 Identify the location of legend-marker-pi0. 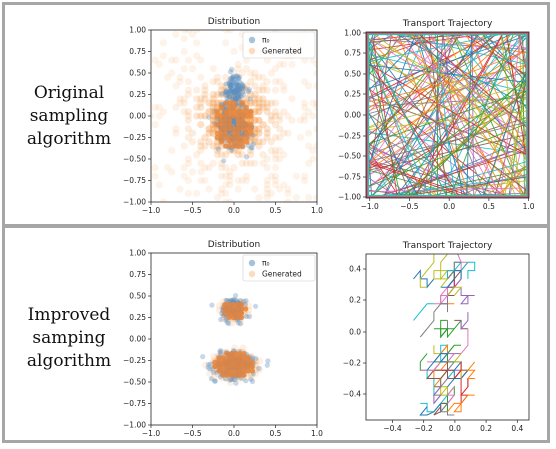
(252, 263).